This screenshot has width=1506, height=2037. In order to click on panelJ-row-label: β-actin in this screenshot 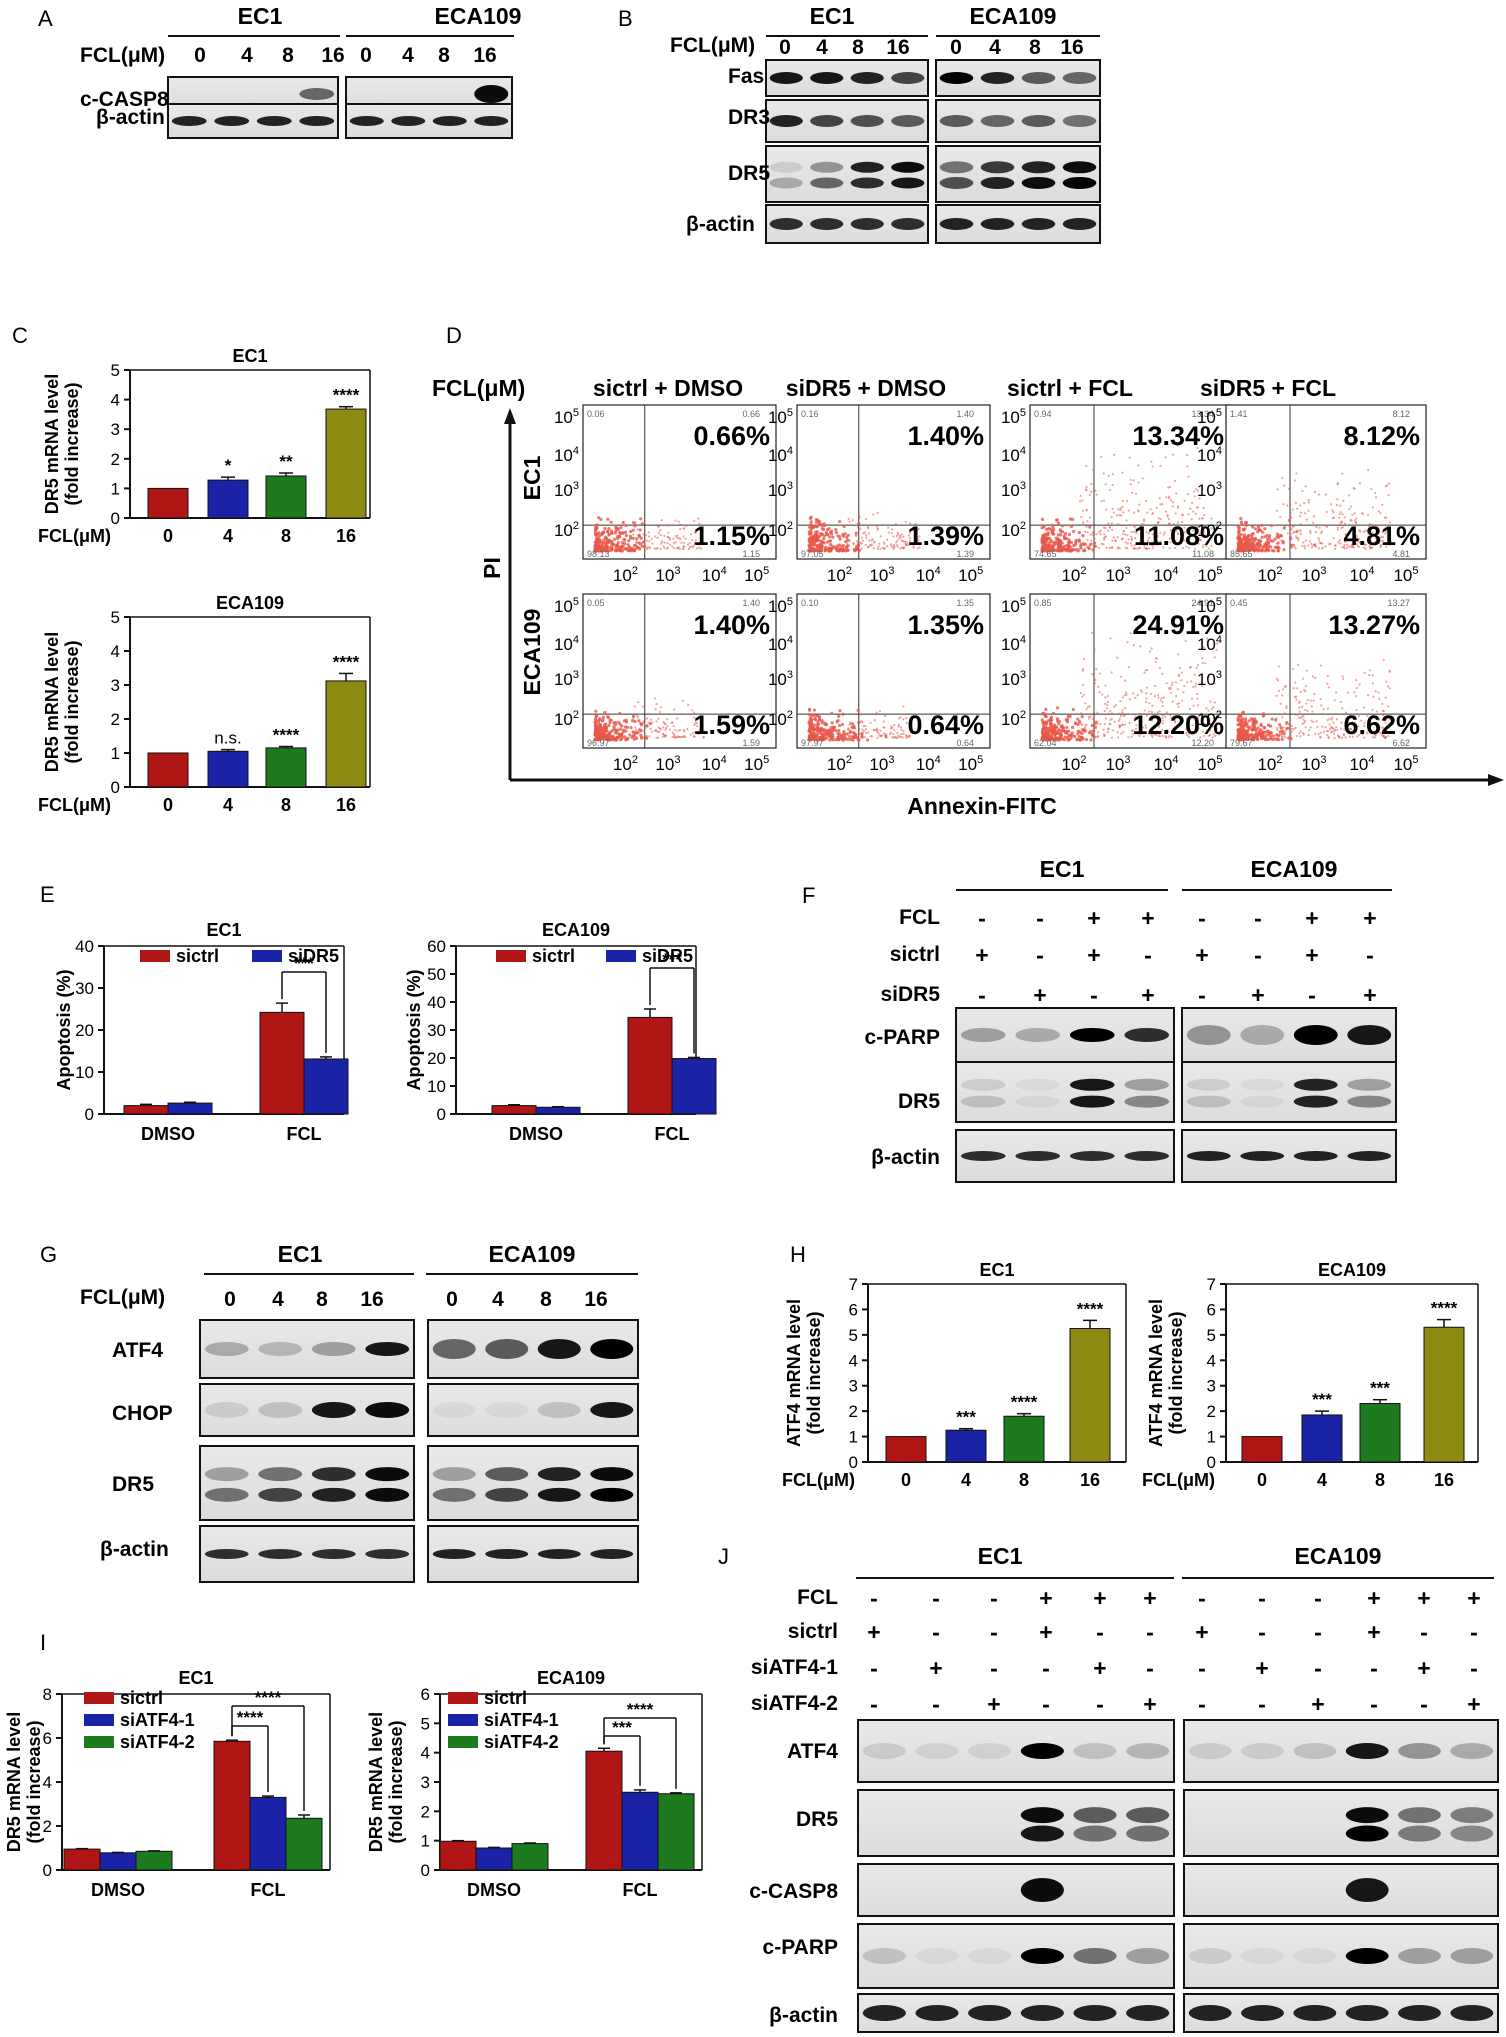, I will do `click(803, 2015)`.